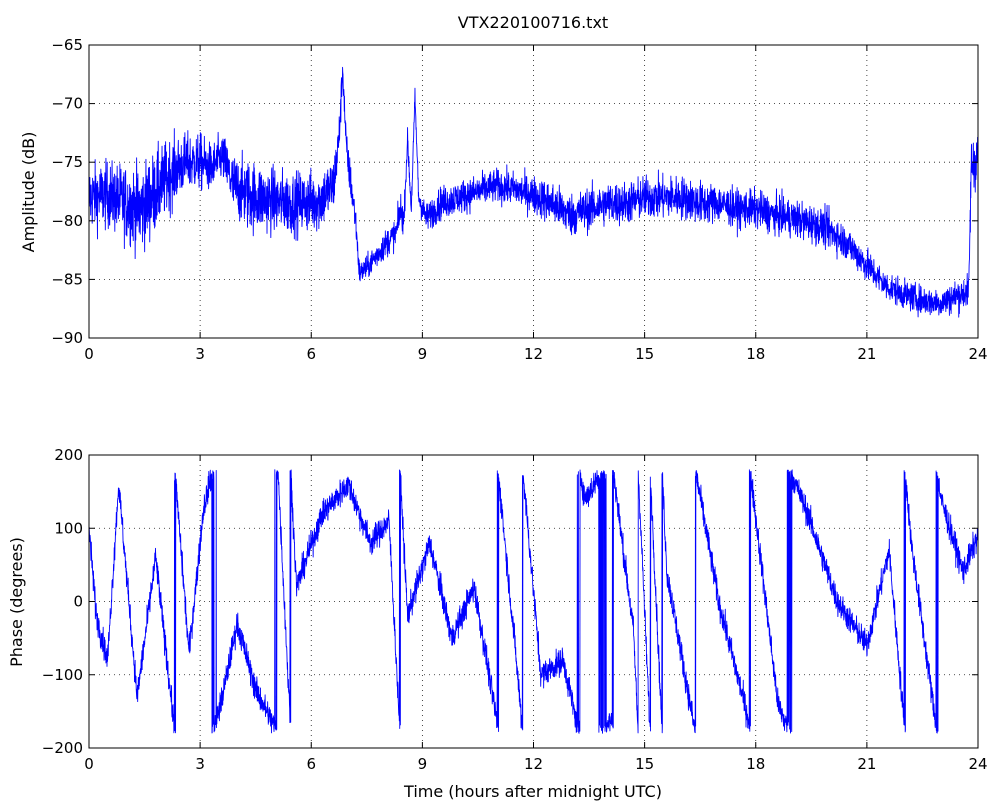 This screenshot has height=806, width=998. I want to click on y-tick-label: −85, so click(67, 279).